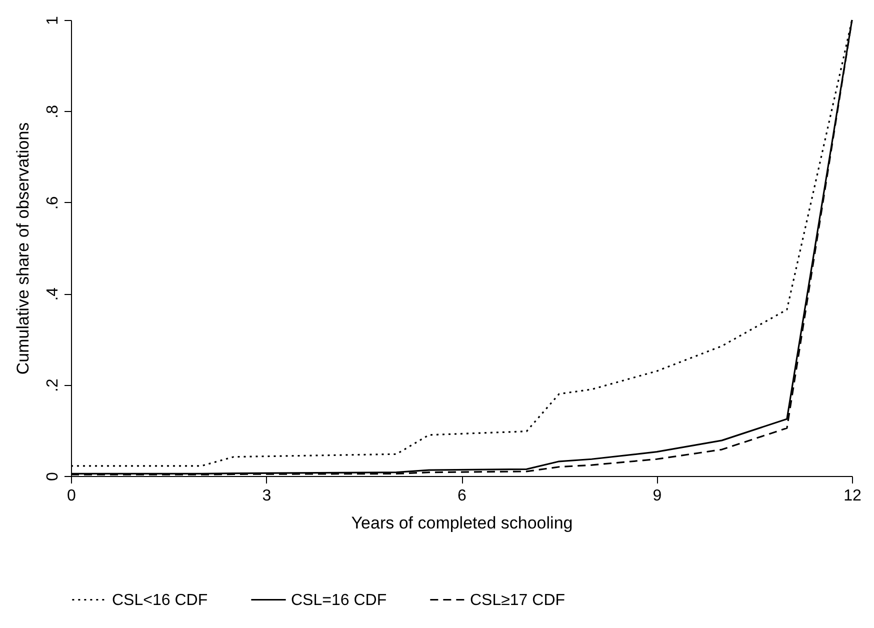 Image resolution: width=874 pixels, height=628 pixels. What do you see at coordinates (339, 600) in the screenshot?
I see `legend-label: CSL=16 CDF` at bounding box center [339, 600].